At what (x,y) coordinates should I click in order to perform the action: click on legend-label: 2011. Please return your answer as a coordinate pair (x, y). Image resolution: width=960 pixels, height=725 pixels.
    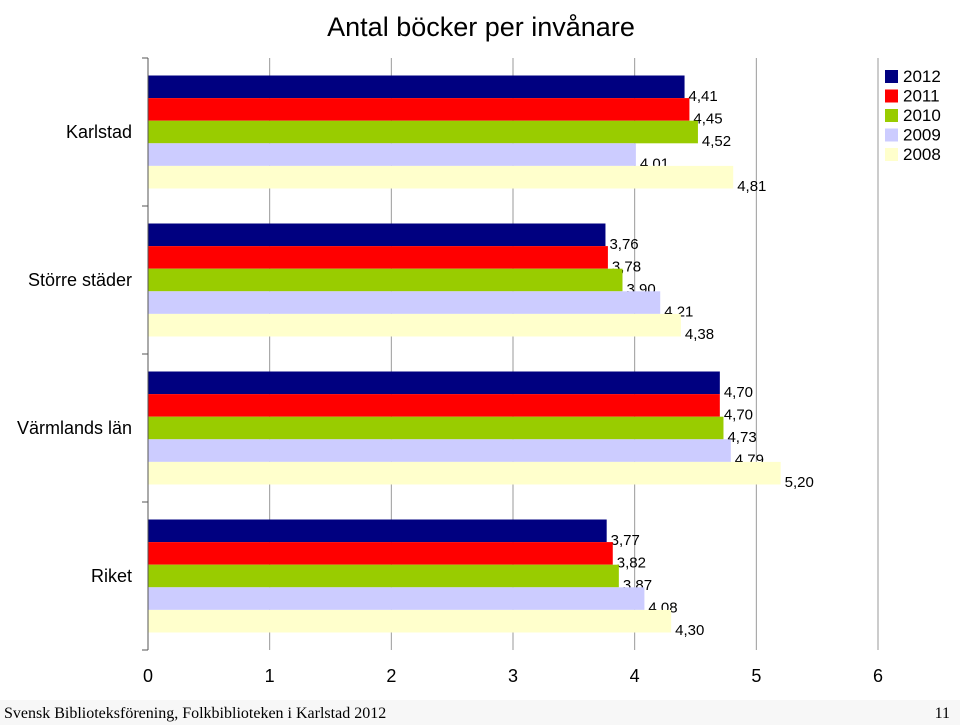
    Looking at the image, I should click on (921, 96).